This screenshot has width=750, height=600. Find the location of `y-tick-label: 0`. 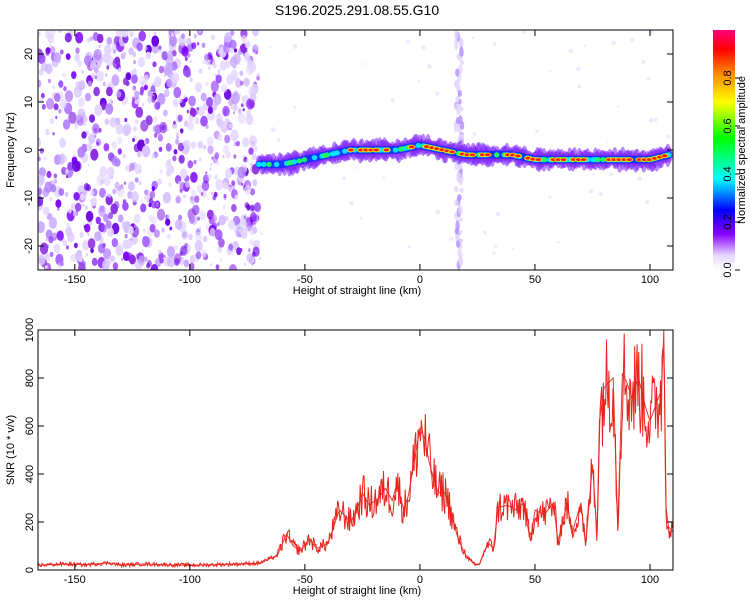

y-tick-label: 0 is located at coordinates (29, 150).